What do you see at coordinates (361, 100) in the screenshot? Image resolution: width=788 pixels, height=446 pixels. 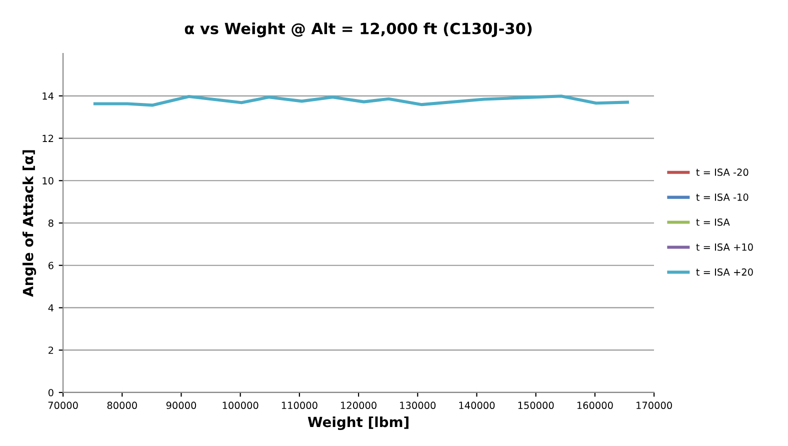 I see `line-series` at bounding box center [361, 100].